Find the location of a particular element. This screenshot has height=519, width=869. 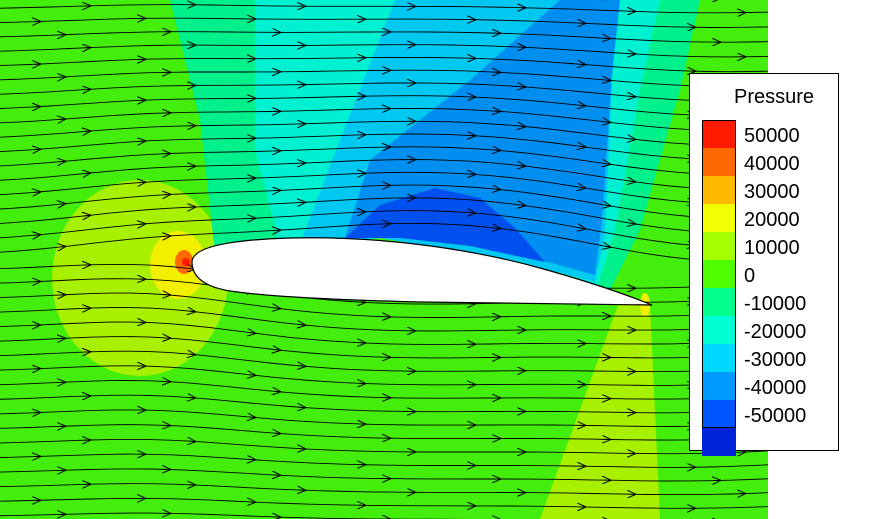

suction-region-core is located at coordinates (445, 225).